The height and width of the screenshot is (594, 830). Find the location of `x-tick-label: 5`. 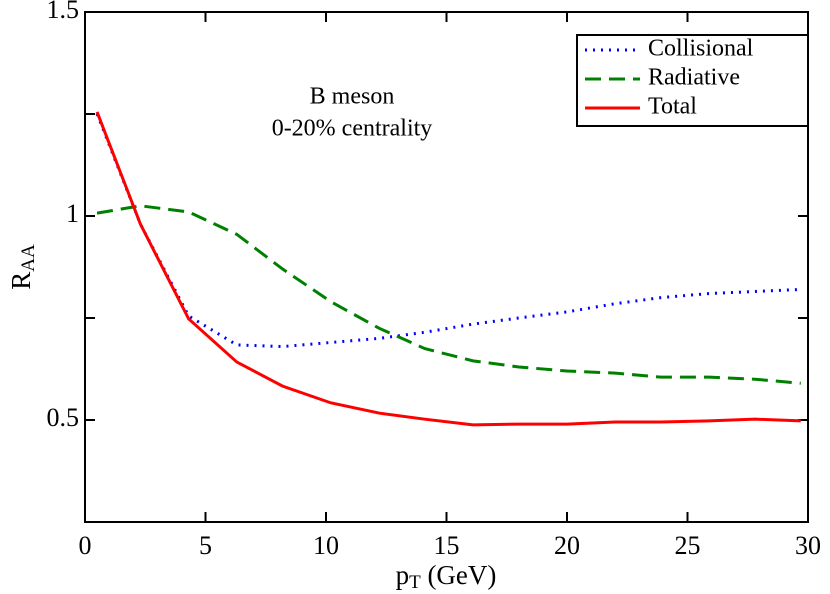

x-tick-label: 5 is located at coordinates (205, 545).